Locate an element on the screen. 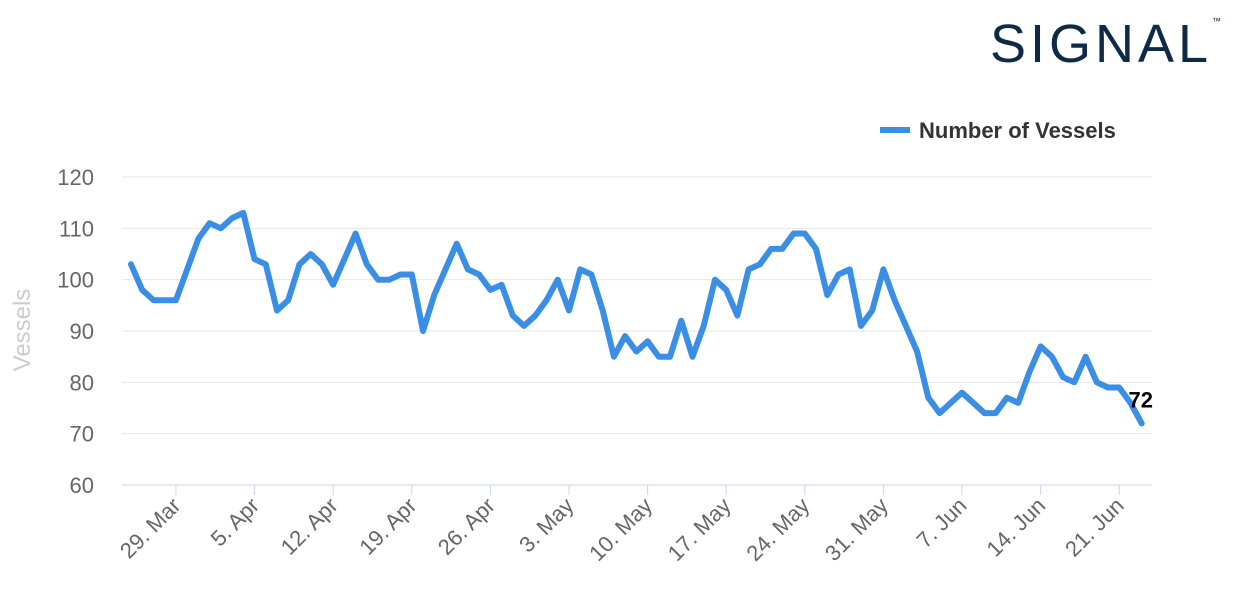  x-tick-label: 14. Jun is located at coordinates (1015, 527).